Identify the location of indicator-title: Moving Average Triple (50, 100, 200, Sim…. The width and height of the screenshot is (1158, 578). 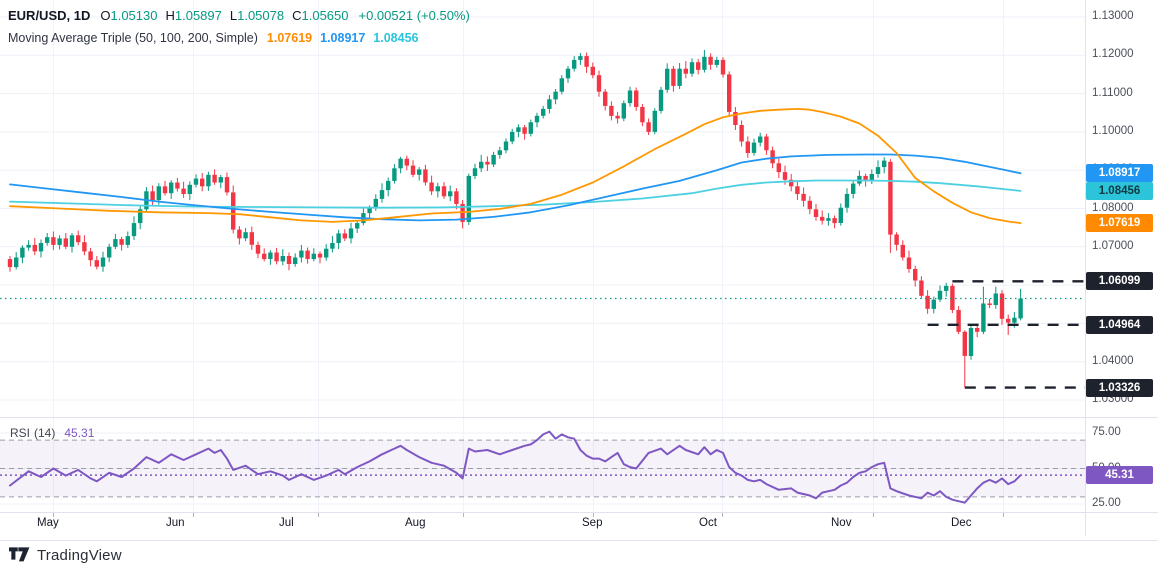
(133, 38).